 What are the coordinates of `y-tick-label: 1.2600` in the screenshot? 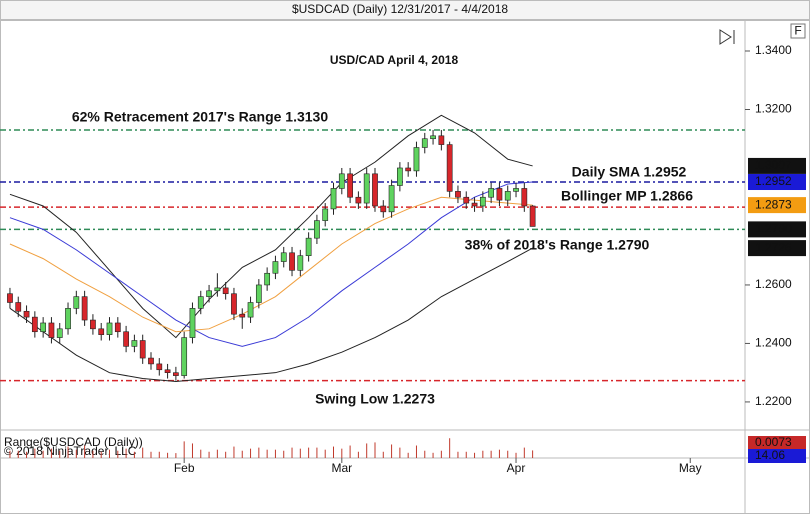 It's located at (773, 284).